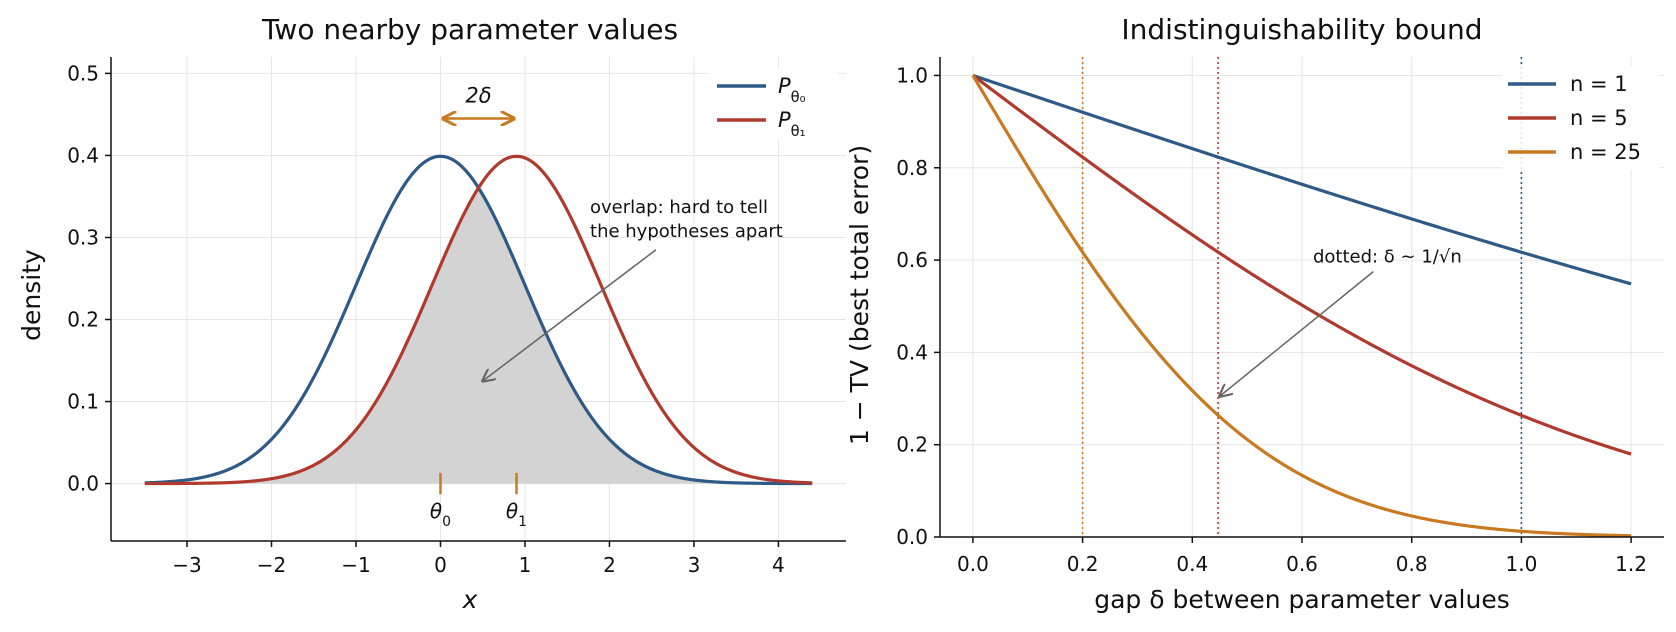 The width and height of the screenshot is (1676, 632). I want to click on right-x-tick-label-4: 0.8, so click(1412, 564).